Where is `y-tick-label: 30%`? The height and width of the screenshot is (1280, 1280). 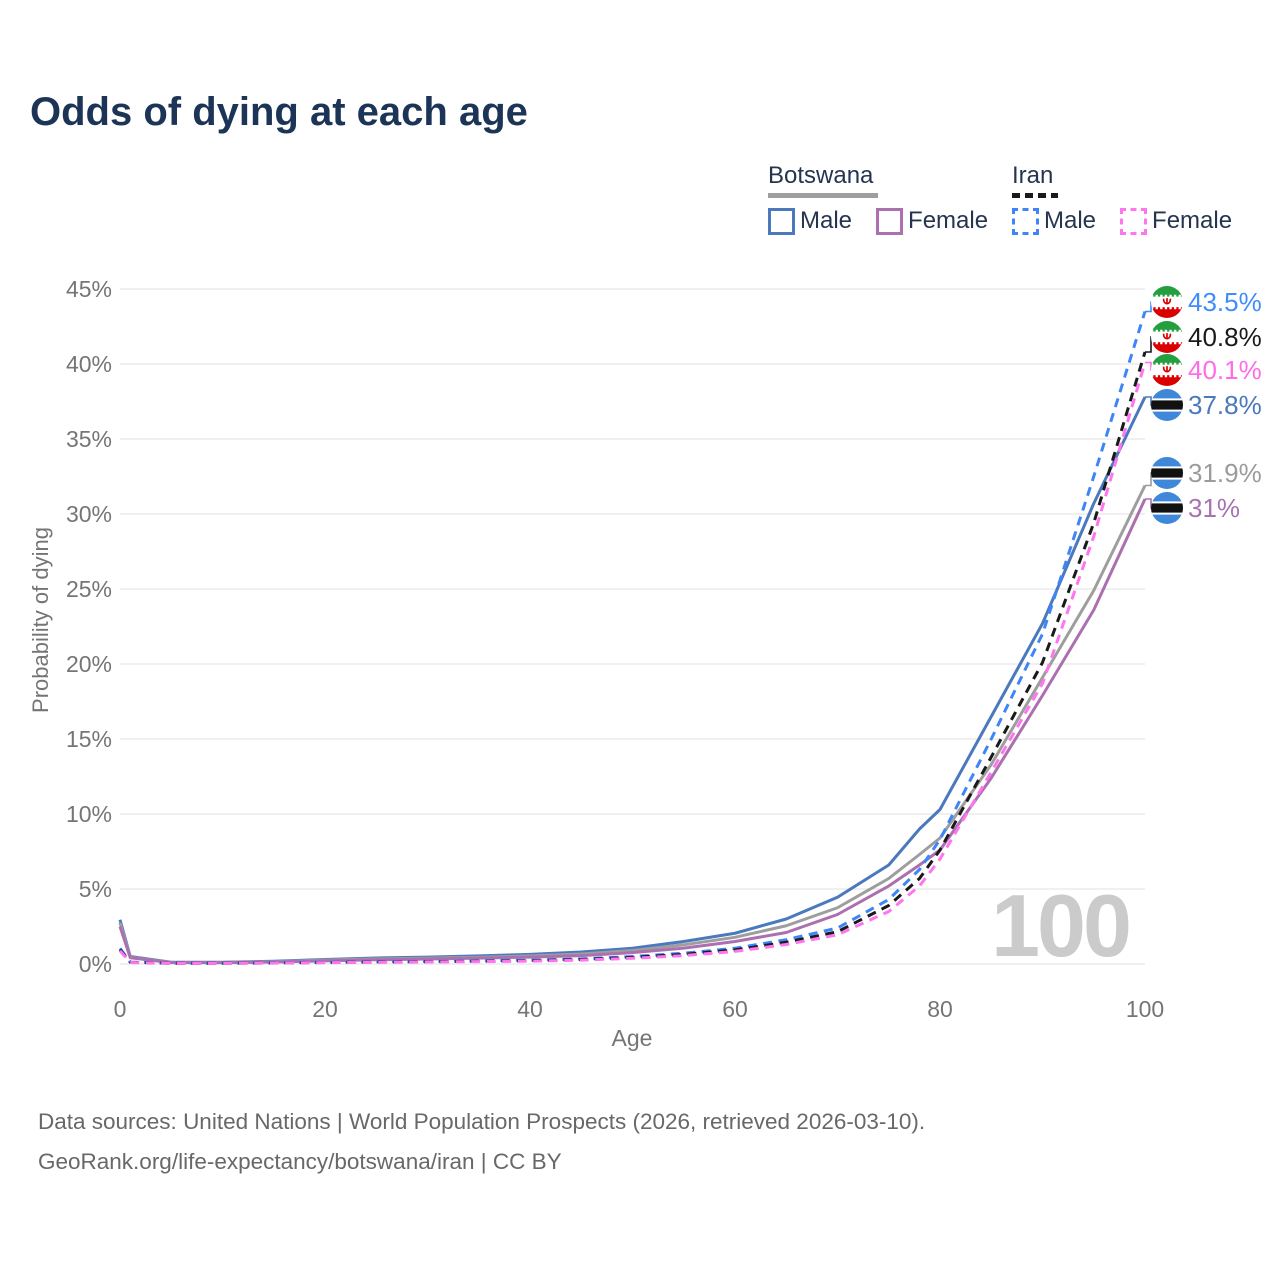
y-tick-label: 30% is located at coordinates (89, 514).